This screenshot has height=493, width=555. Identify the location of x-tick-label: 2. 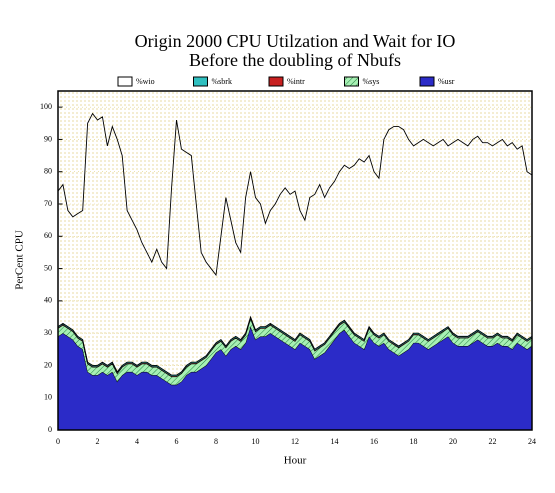
(98, 441).